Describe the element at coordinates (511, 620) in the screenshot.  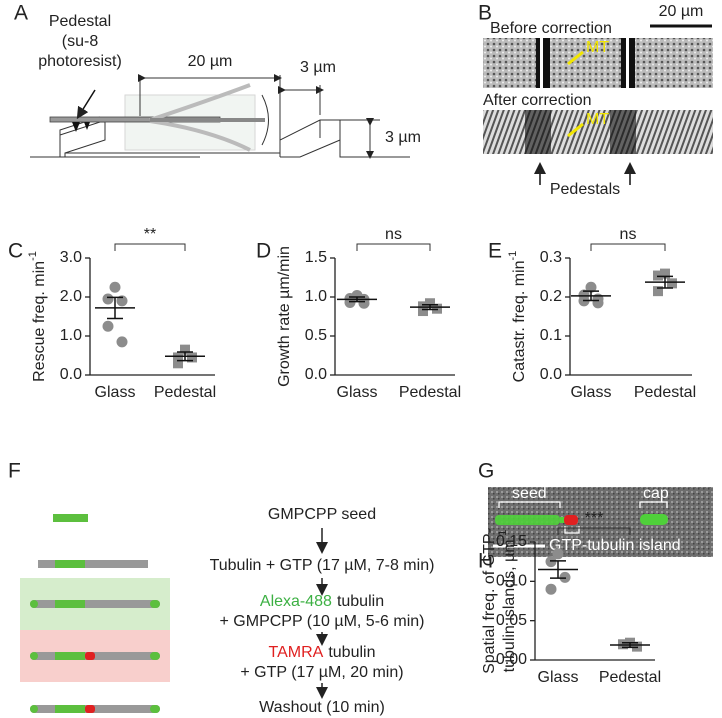
I see `y-tick-label: 0.05` at that location.